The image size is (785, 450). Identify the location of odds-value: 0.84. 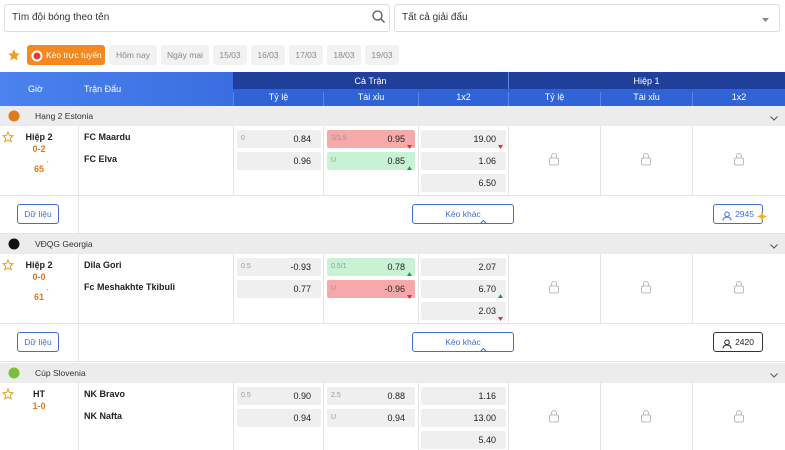
(302, 139).